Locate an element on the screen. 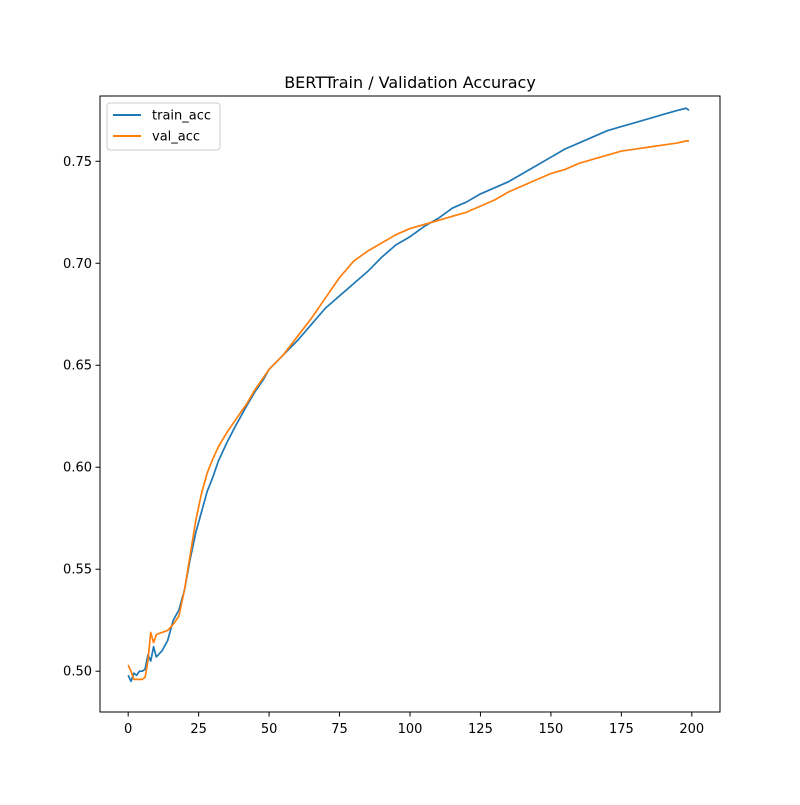 The height and width of the screenshot is (805, 800). y-tick-label: 0.60 is located at coordinates (77, 468).